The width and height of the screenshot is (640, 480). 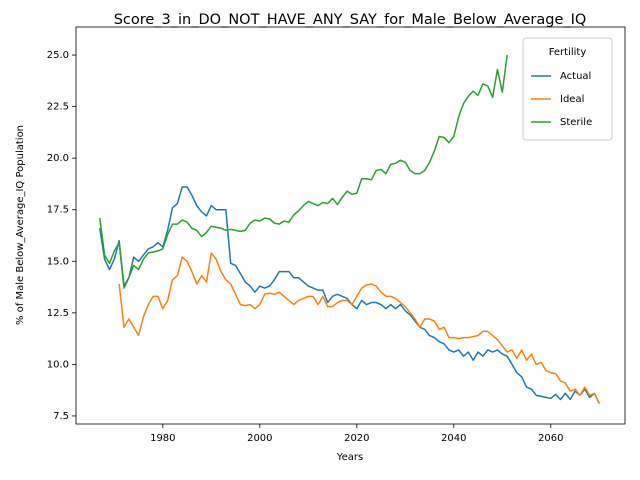 I want to click on x-tick-label: 2040, so click(x=453, y=438).